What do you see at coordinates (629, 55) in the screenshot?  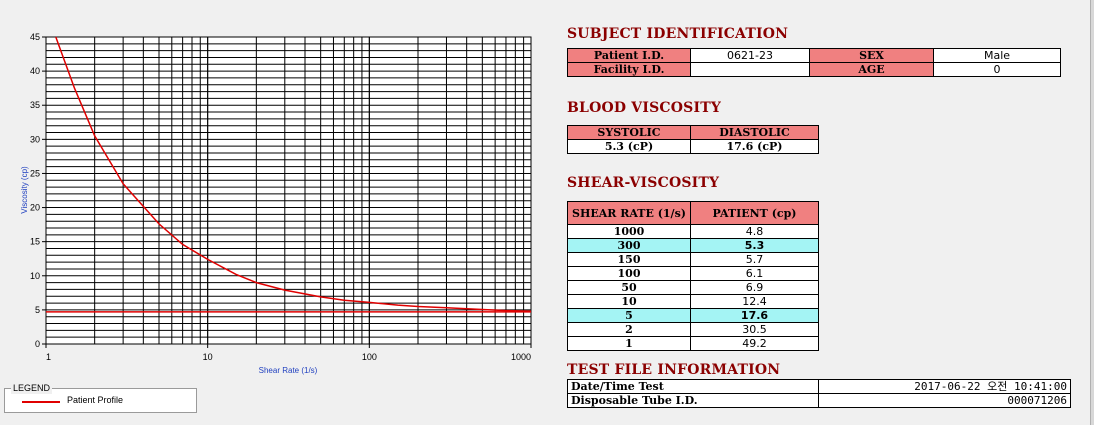 I see `patient-id-label: Patient I.D.` at bounding box center [629, 55].